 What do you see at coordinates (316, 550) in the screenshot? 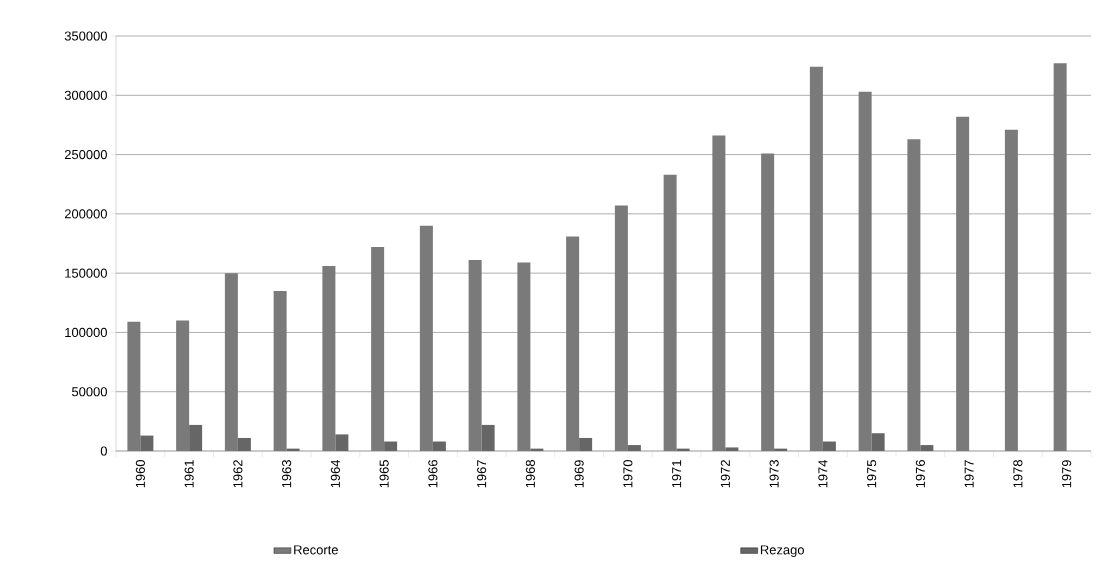
I see `legend-label: Recorte` at bounding box center [316, 550].